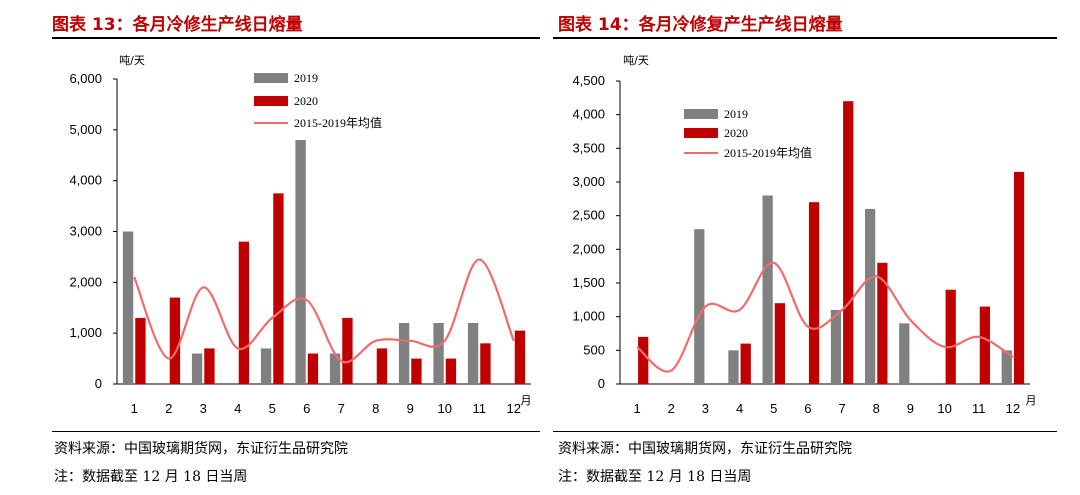 The image size is (1080, 495). I want to click on x-tick-label: 5, so click(773, 408).